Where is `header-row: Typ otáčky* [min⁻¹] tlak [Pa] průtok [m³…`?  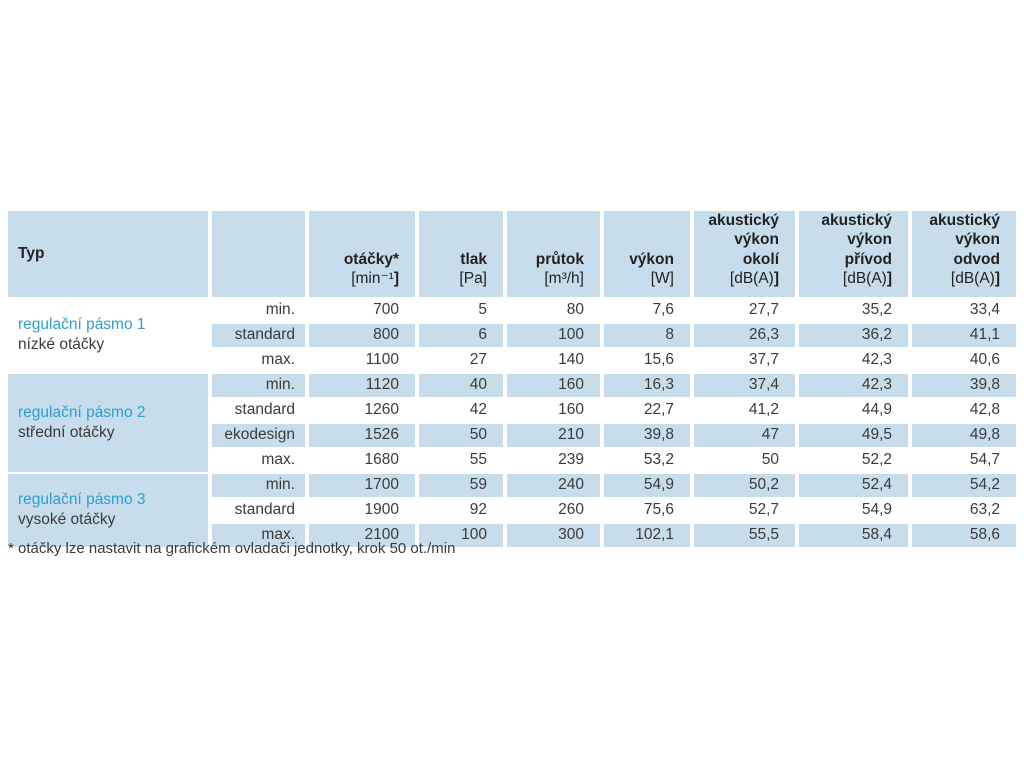
header-row: Typ otáčky* [min⁻¹] tlak [Pa] průtok [m³… is located at coordinates (512, 254).